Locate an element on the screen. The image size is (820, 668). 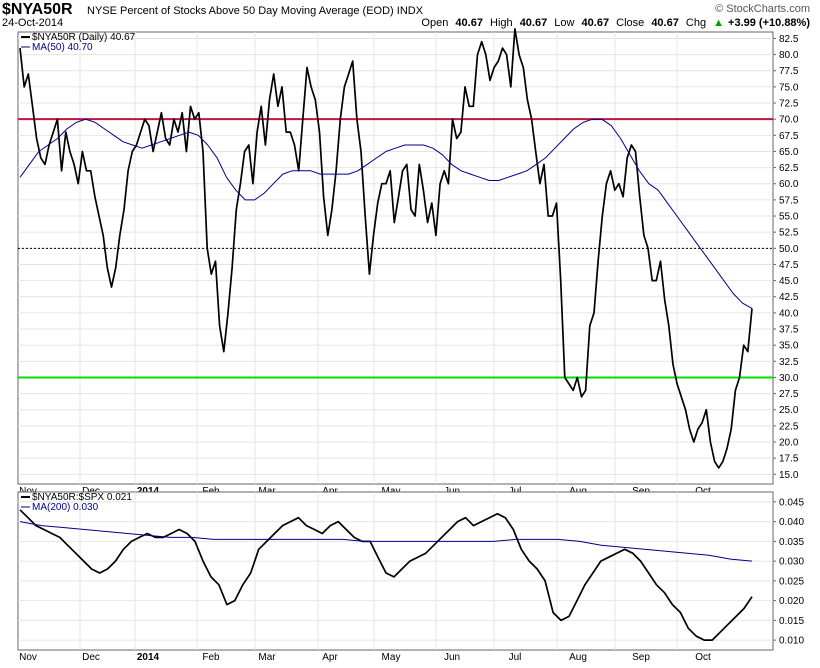
y-tick-label: 20.0 is located at coordinates (789, 443).